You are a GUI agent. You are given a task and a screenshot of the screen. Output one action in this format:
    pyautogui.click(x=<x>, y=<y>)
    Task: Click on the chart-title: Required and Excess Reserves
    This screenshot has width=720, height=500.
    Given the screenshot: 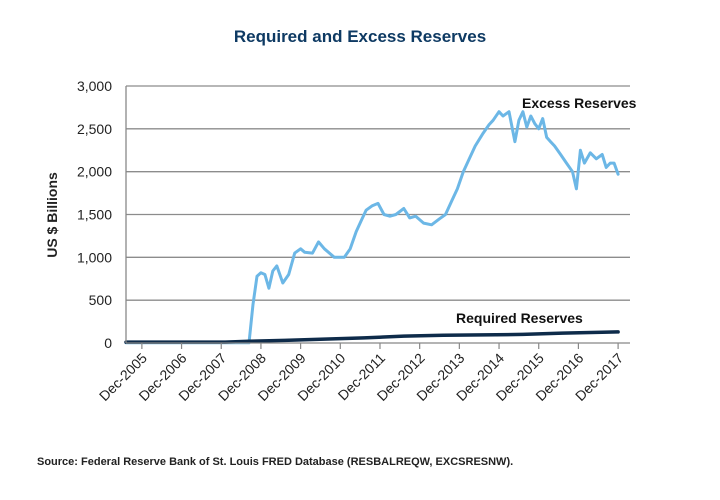 What is the action you would take?
    pyautogui.click(x=360, y=36)
    